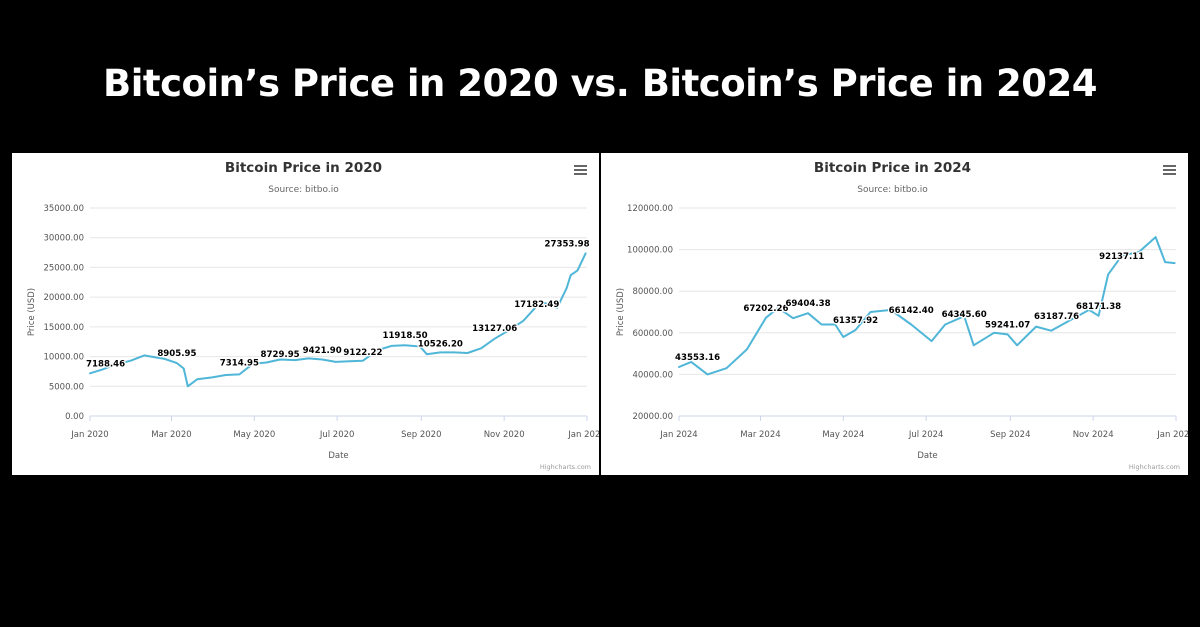 The width and height of the screenshot is (1200, 627). I want to click on data-label: 67202.26, so click(765, 309).